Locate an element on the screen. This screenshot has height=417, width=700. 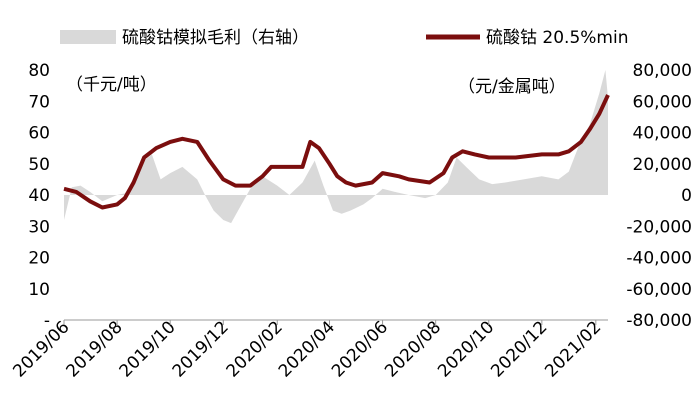
left-axis-unit: （千元/吨） is located at coordinates (111, 85).